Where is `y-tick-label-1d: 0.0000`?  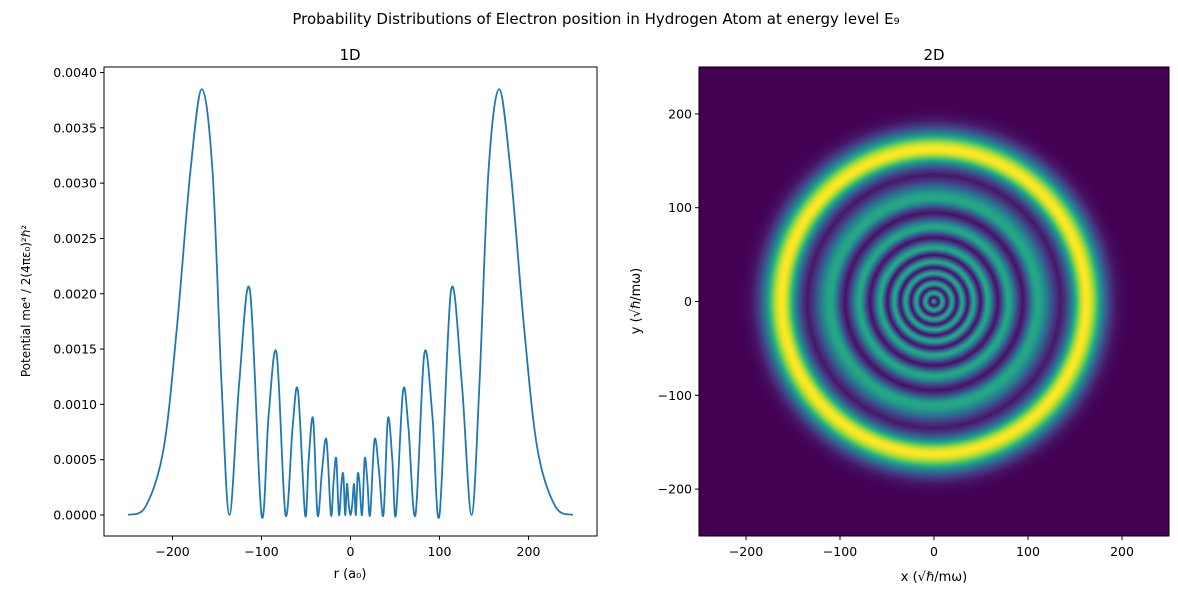 y-tick-label-1d: 0.0000 is located at coordinates (75, 514).